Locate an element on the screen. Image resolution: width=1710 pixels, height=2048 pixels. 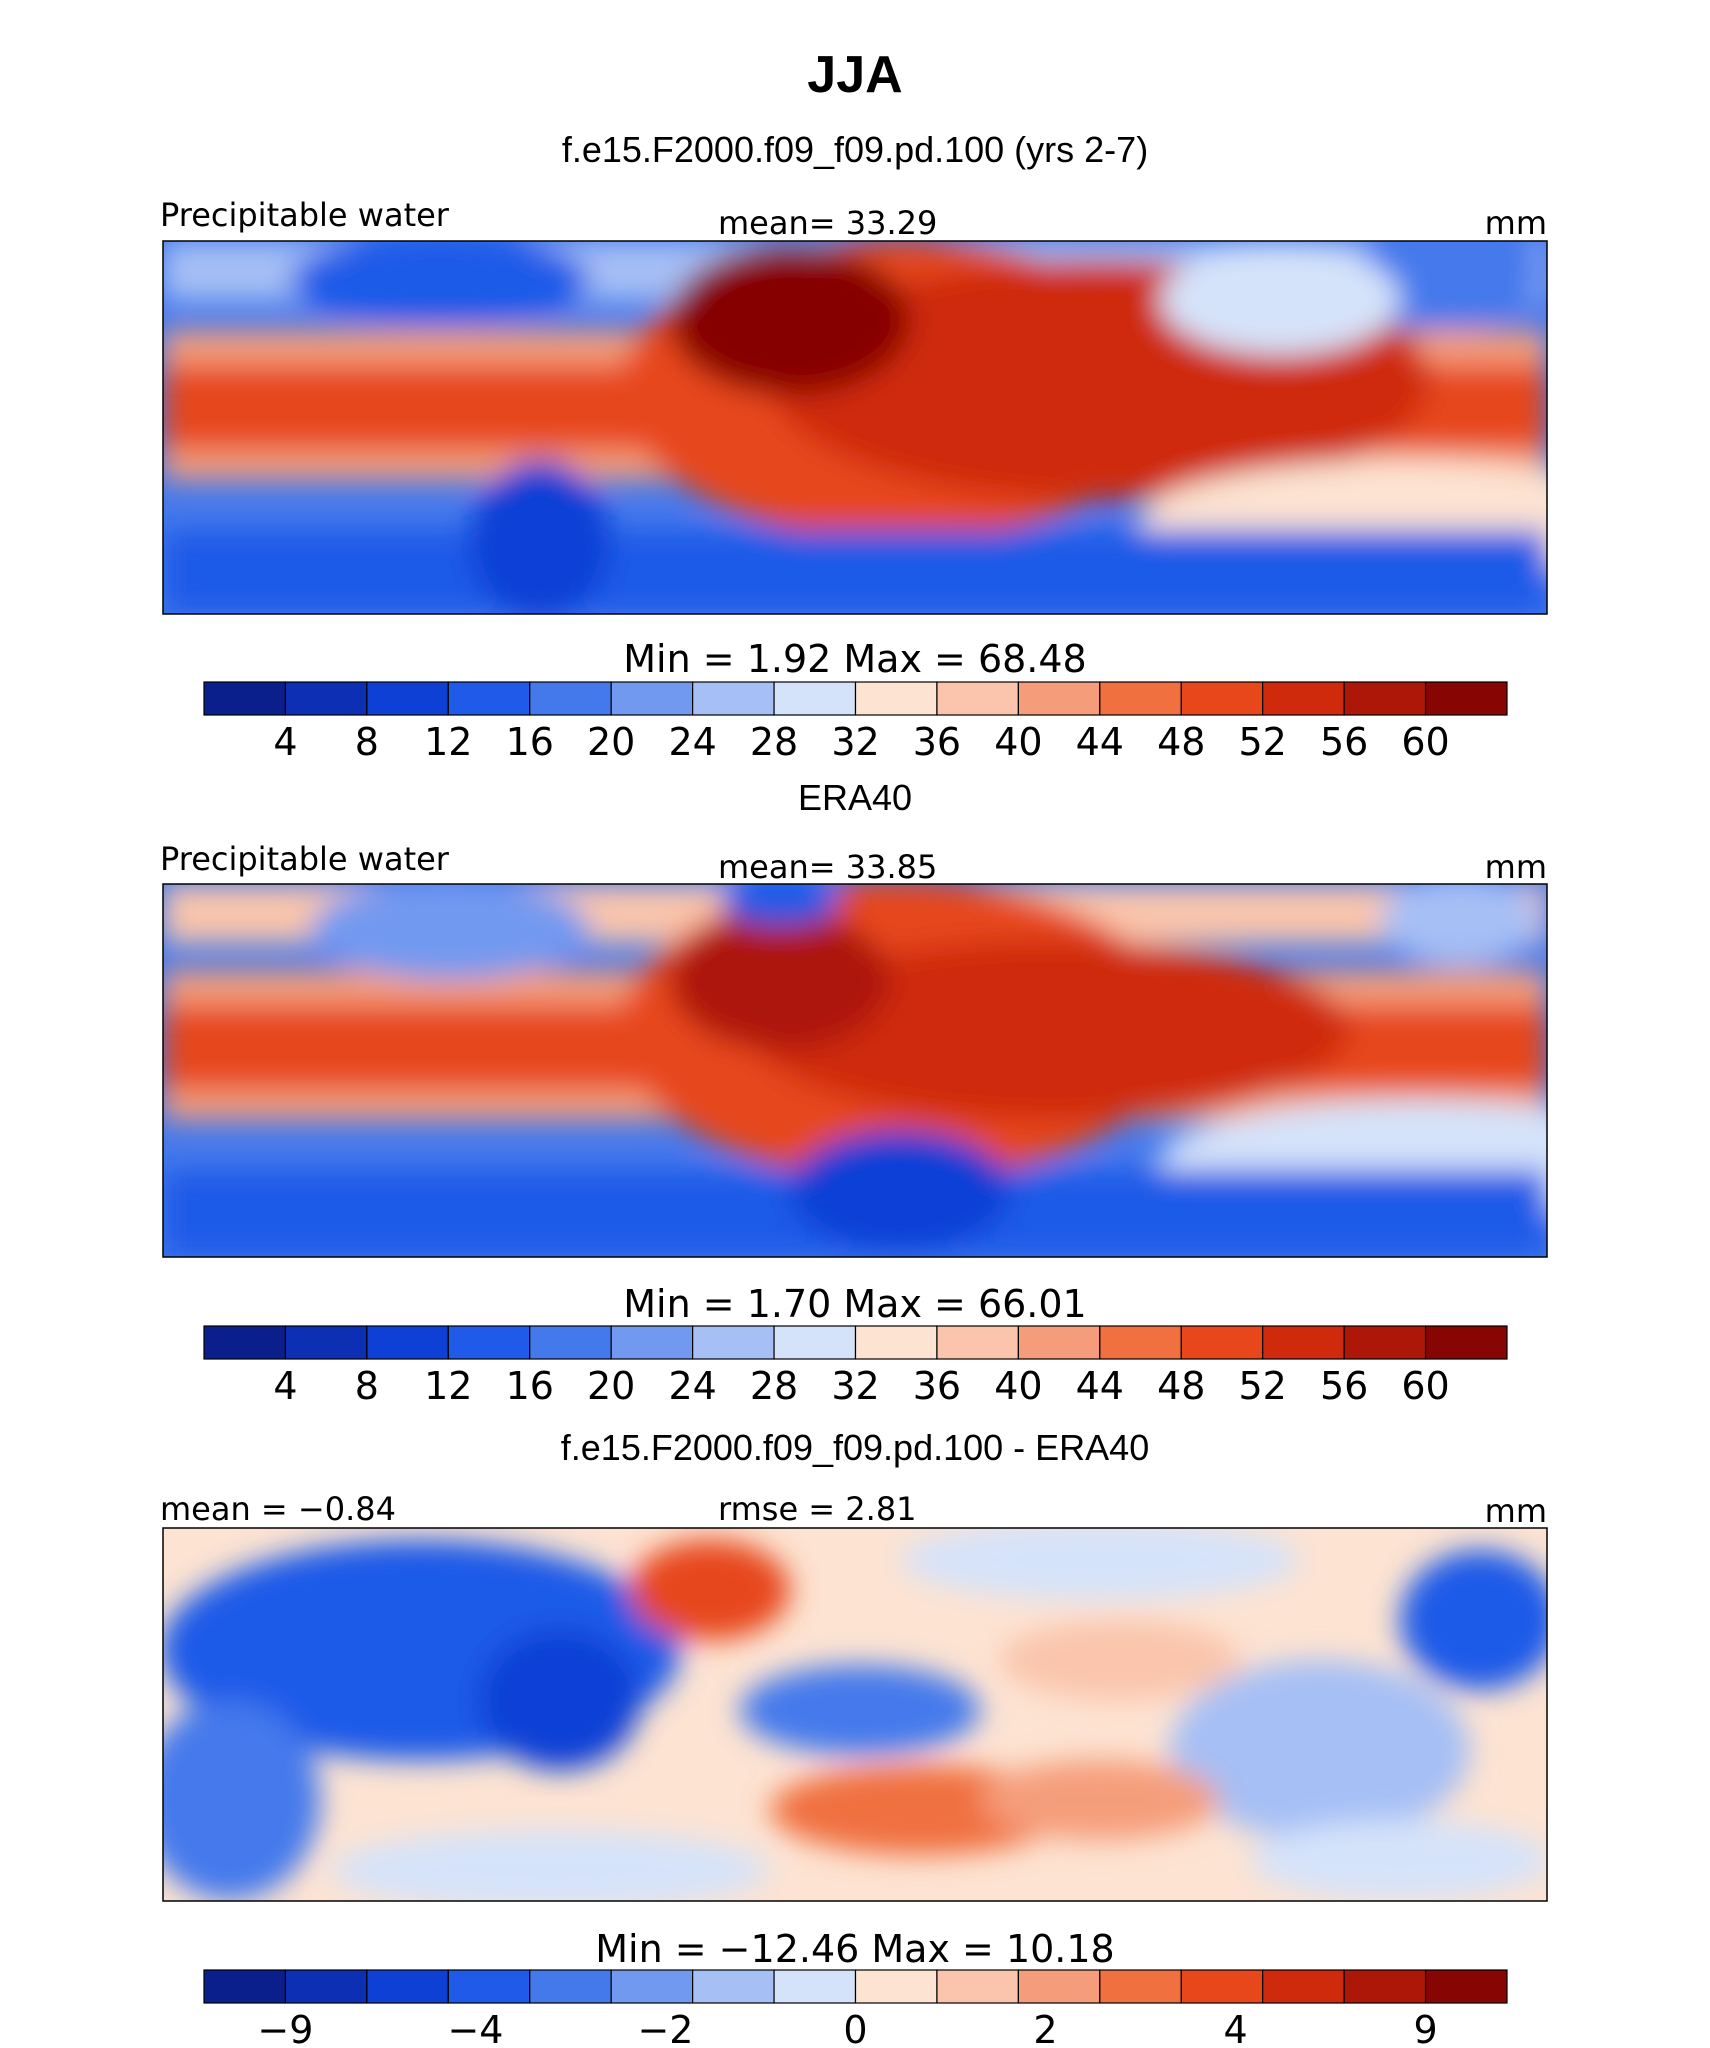
colorbar-tick-label: 12 is located at coordinates (448, 742).